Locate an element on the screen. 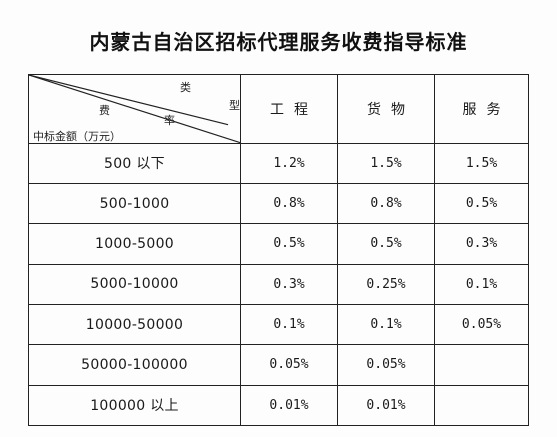  corner-header-cell: 类 型 费 率 中标金额（万元） is located at coordinates (134, 109).